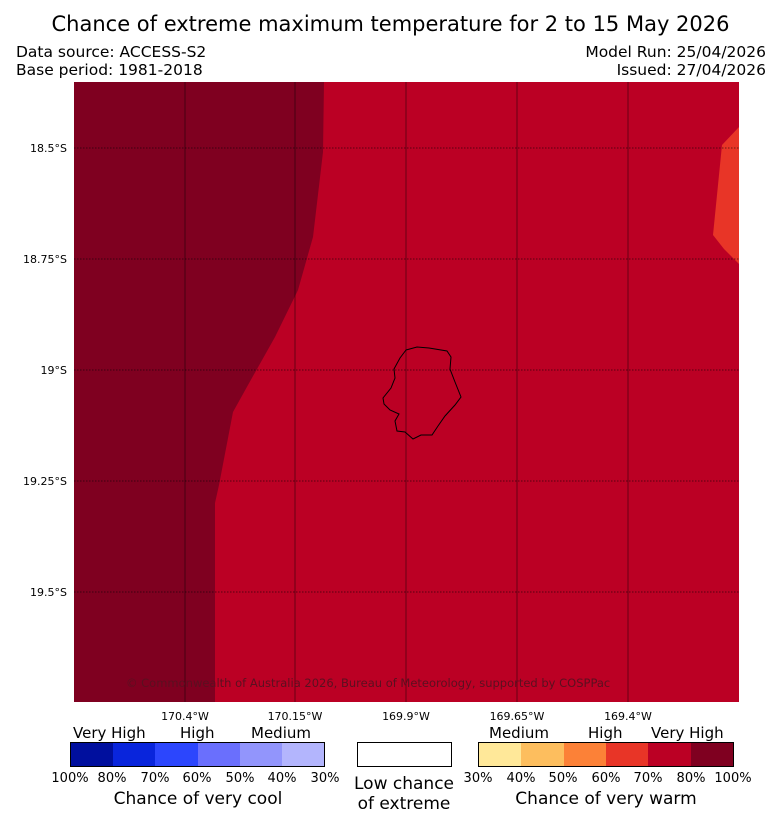  What do you see at coordinates (675, 52) in the screenshot?
I see `model-run: Model Run: 25/04/2026` at bounding box center [675, 52].